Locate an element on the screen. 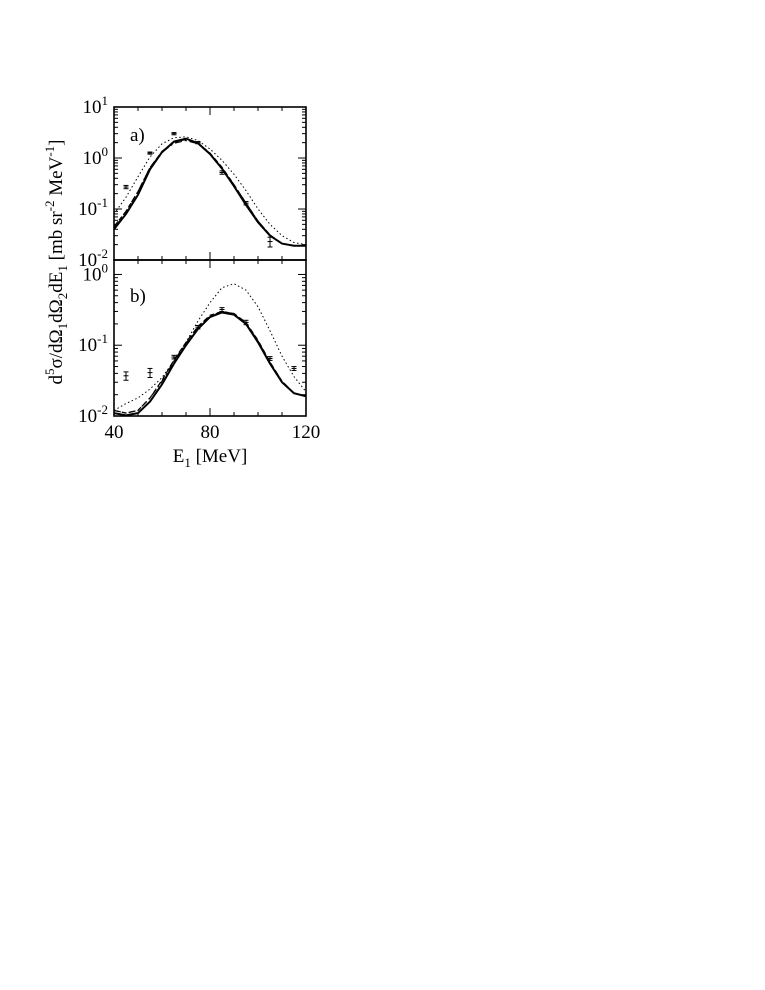 The width and height of the screenshot is (765, 990). y-axis-title-part: dE is located at coordinates (56, 282).